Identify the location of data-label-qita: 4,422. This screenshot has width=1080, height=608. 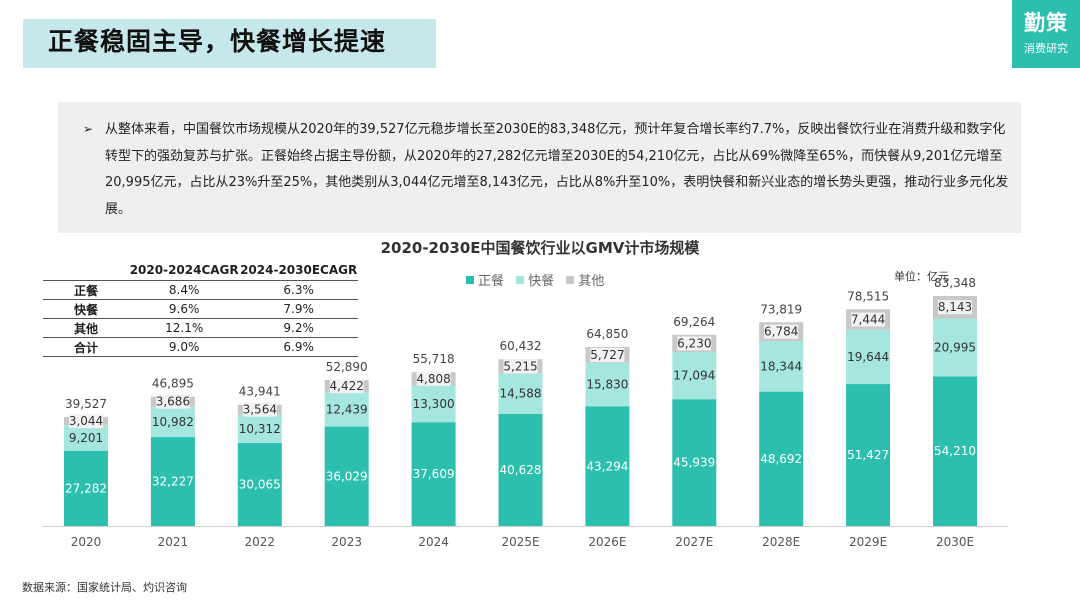
(347, 386).